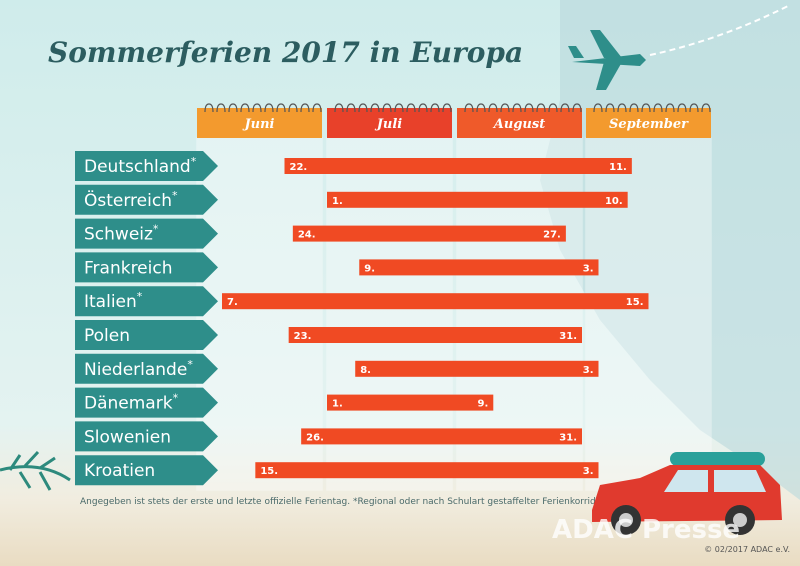 Image resolution: width=800 pixels, height=566 pixels. I want to click on country-label: Niederlande*, so click(138, 369).